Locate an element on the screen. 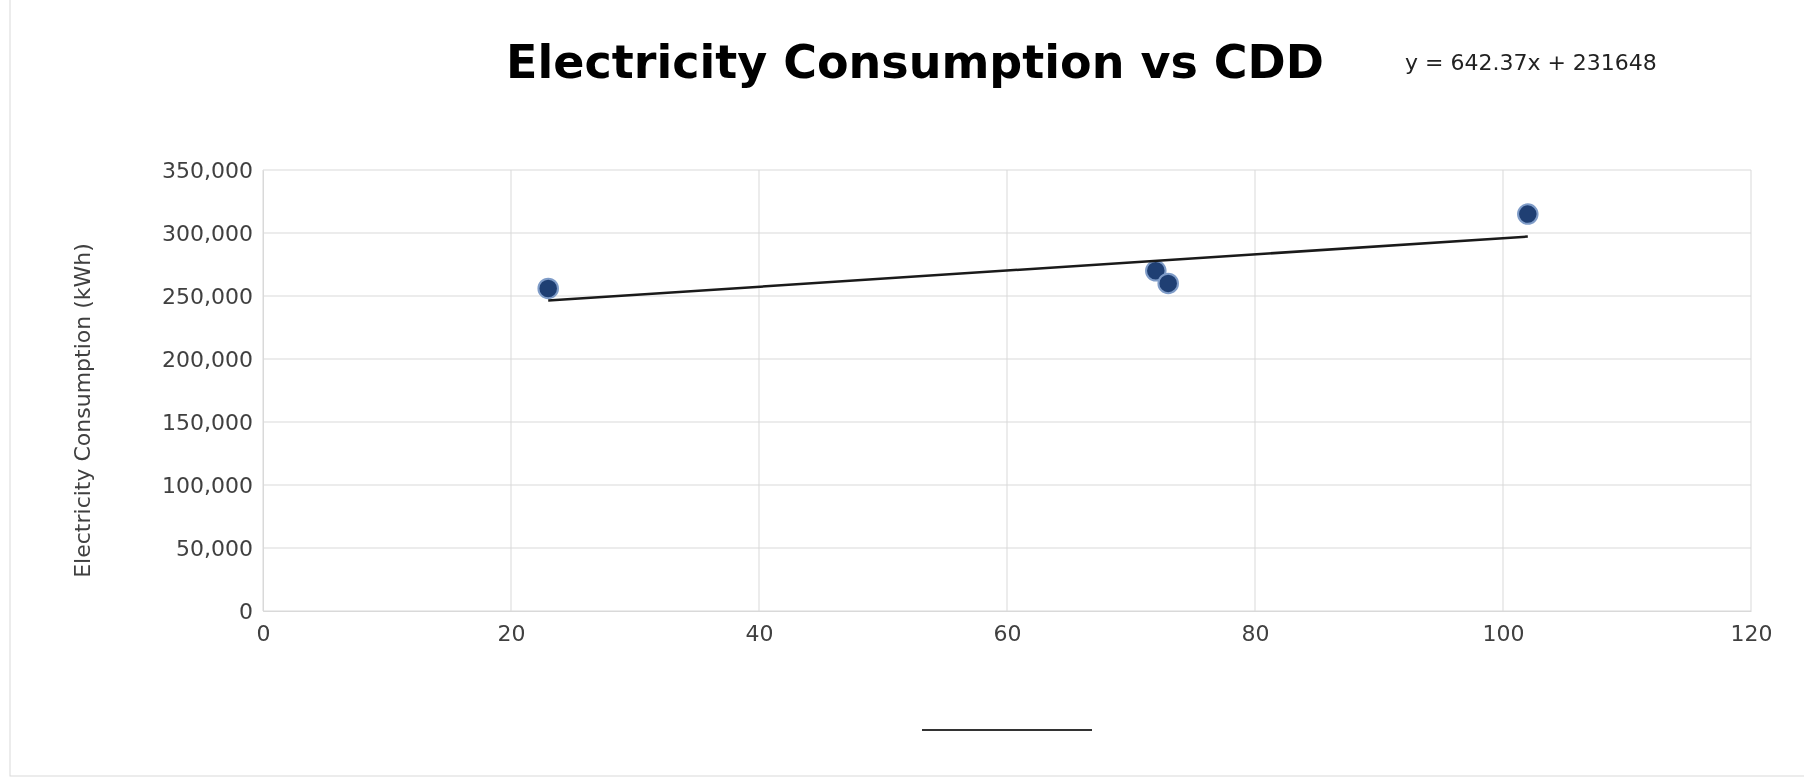 The width and height of the screenshot is (1804, 780). y-tick-label: 200,000 is located at coordinates (207, 359).